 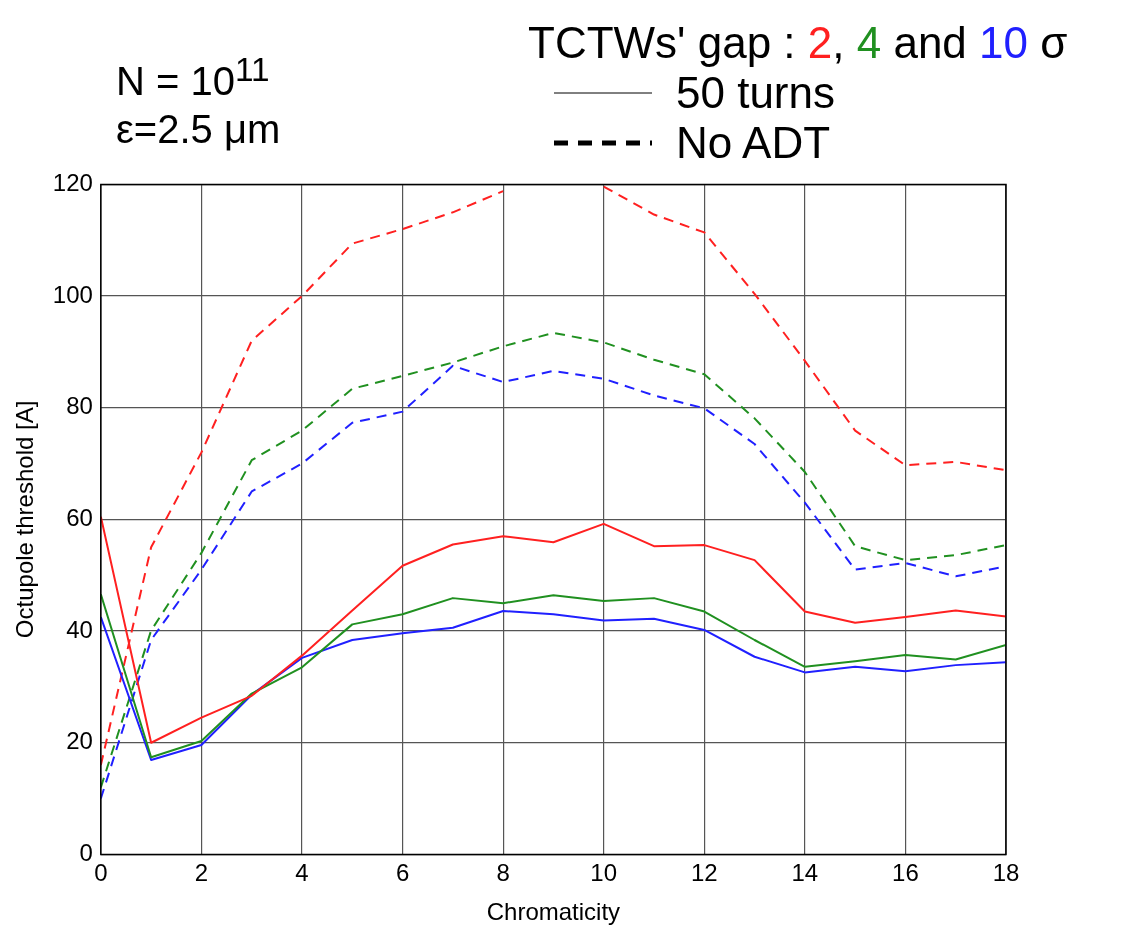 What do you see at coordinates (704, 873) in the screenshot?
I see `x-tick-label: 12` at bounding box center [704, 873].